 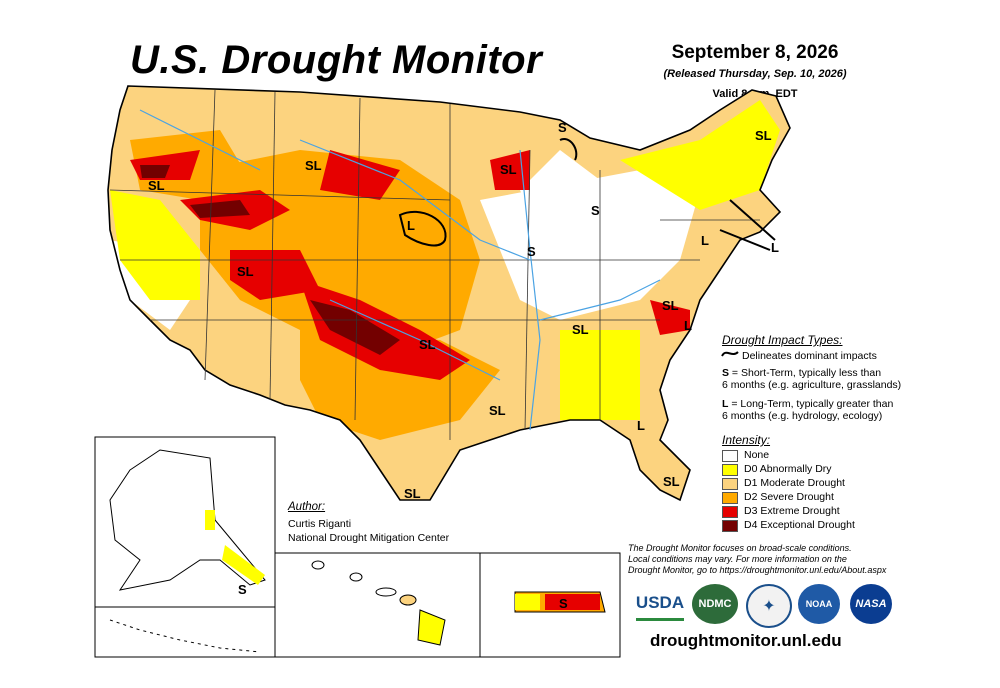 I want to click on label-s-lower-mi: S, so click(x=595, y=210).